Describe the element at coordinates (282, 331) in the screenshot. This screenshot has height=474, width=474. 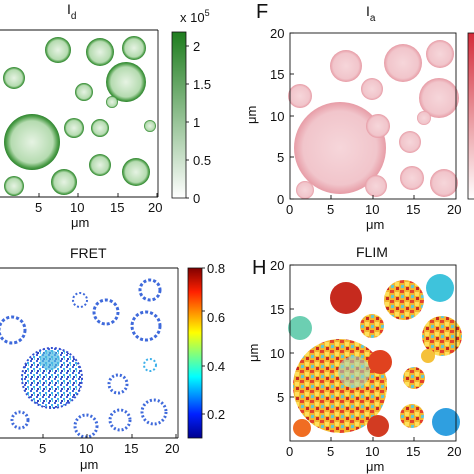
I see `flim-y-ticks: 20 15 10 5` at that location.